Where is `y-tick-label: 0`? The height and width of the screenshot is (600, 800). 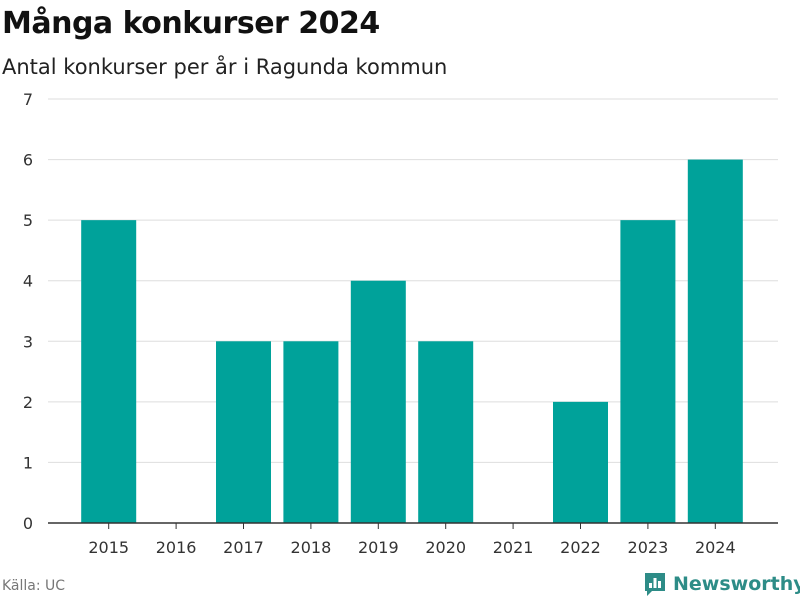 y-tick-label: 0 is located at coordinates (28, 523).